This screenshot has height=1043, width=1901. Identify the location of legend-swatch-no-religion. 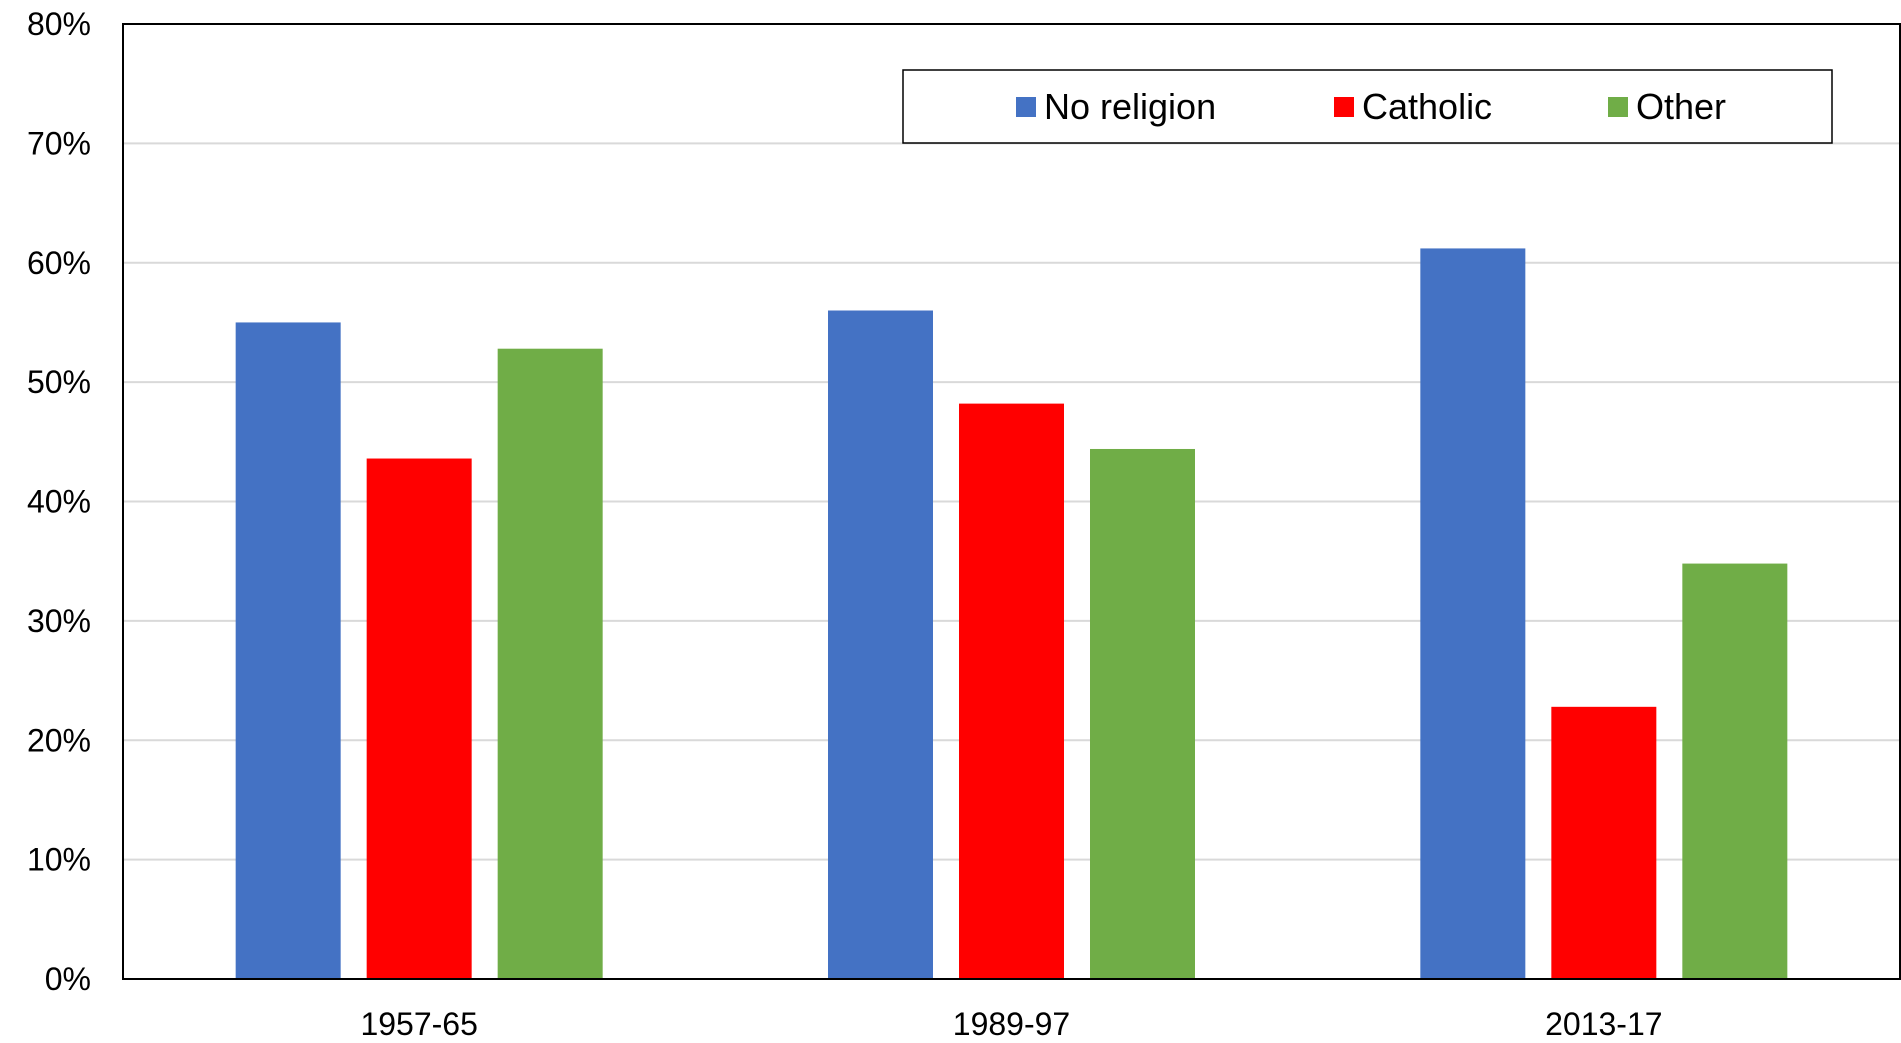
(1026, 107).